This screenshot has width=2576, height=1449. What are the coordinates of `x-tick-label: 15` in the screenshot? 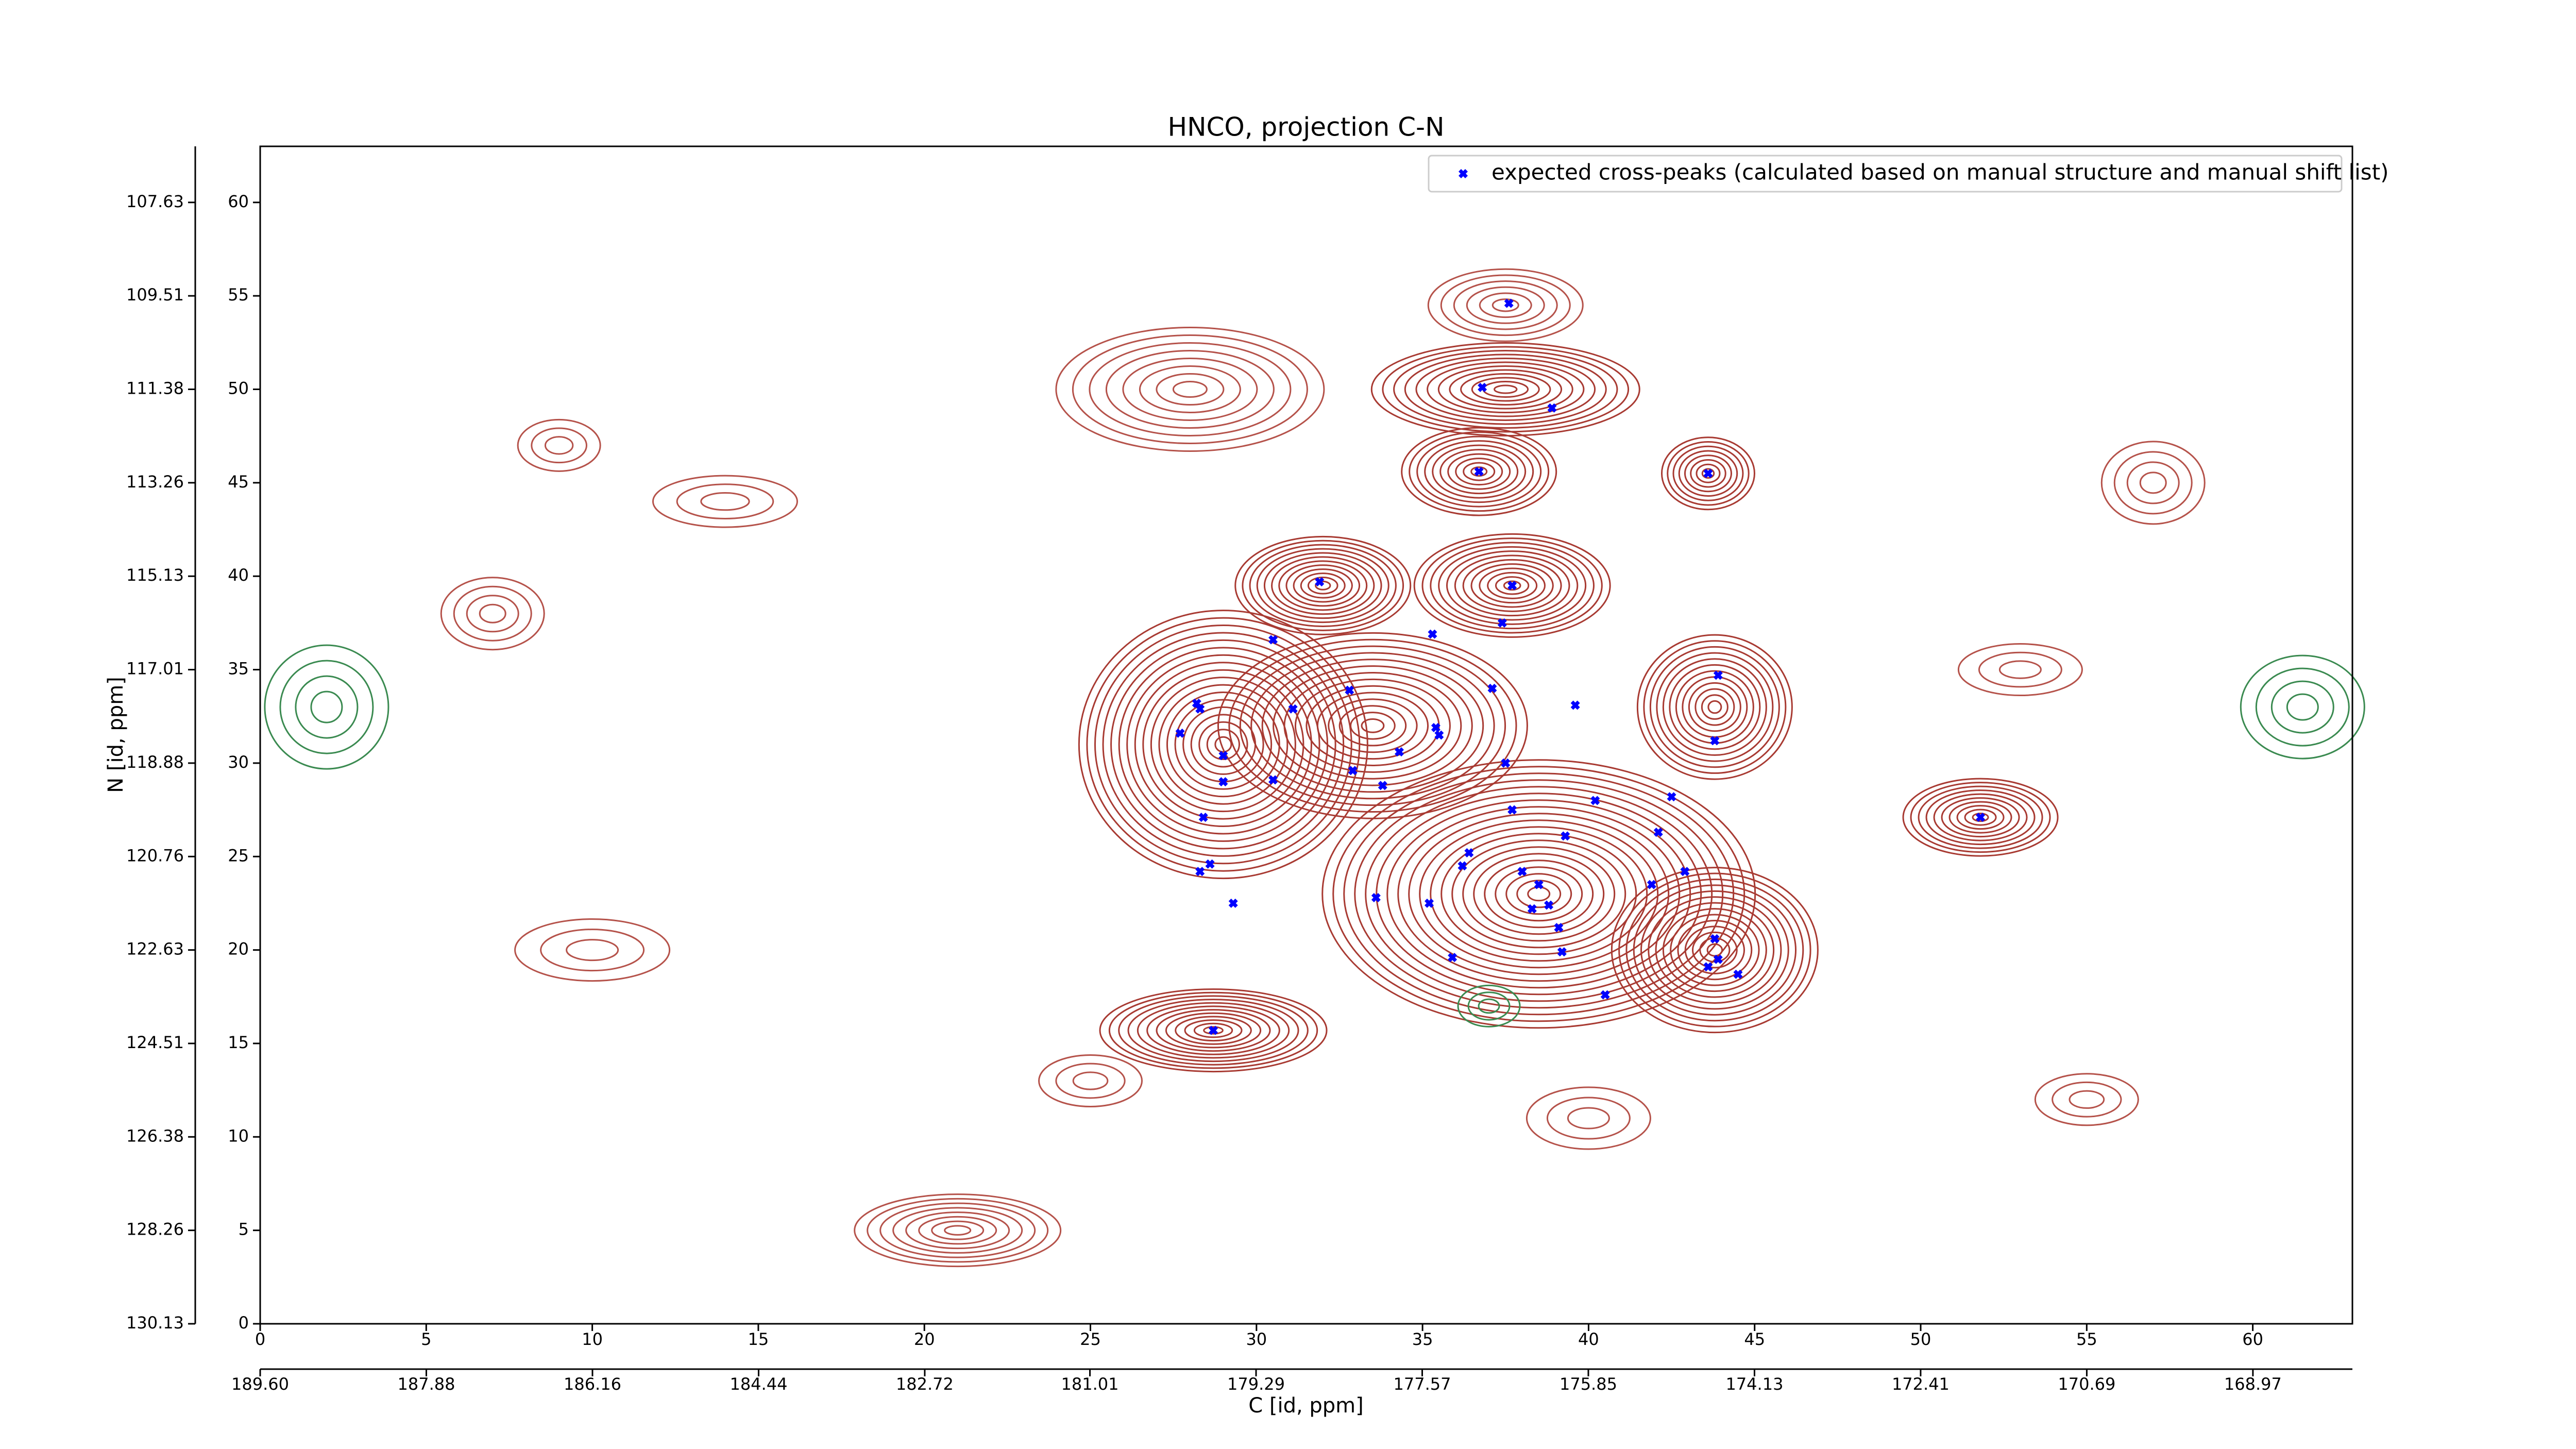 It's located at (758, 1339).